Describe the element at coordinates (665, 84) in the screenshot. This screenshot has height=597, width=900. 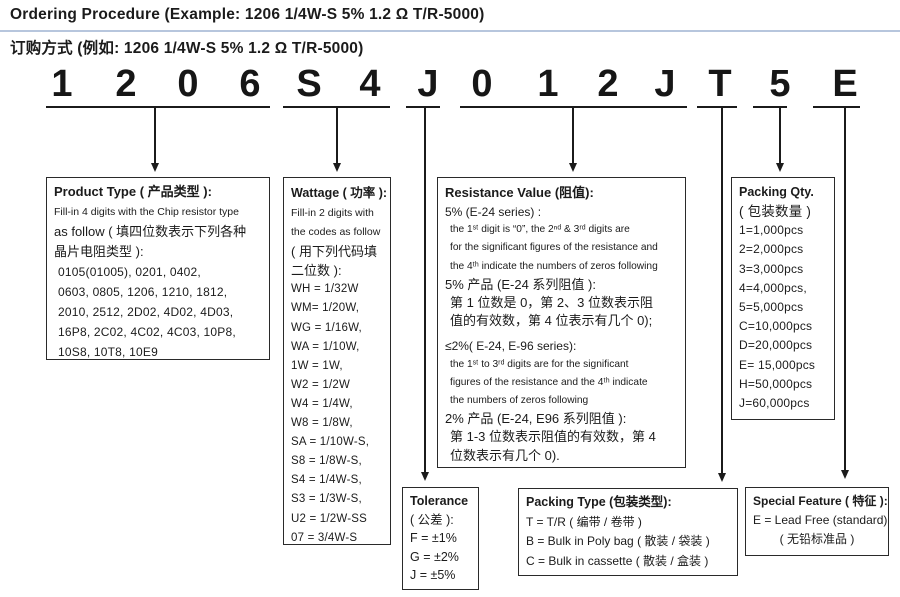
I see `code-char-11: J` at that location.